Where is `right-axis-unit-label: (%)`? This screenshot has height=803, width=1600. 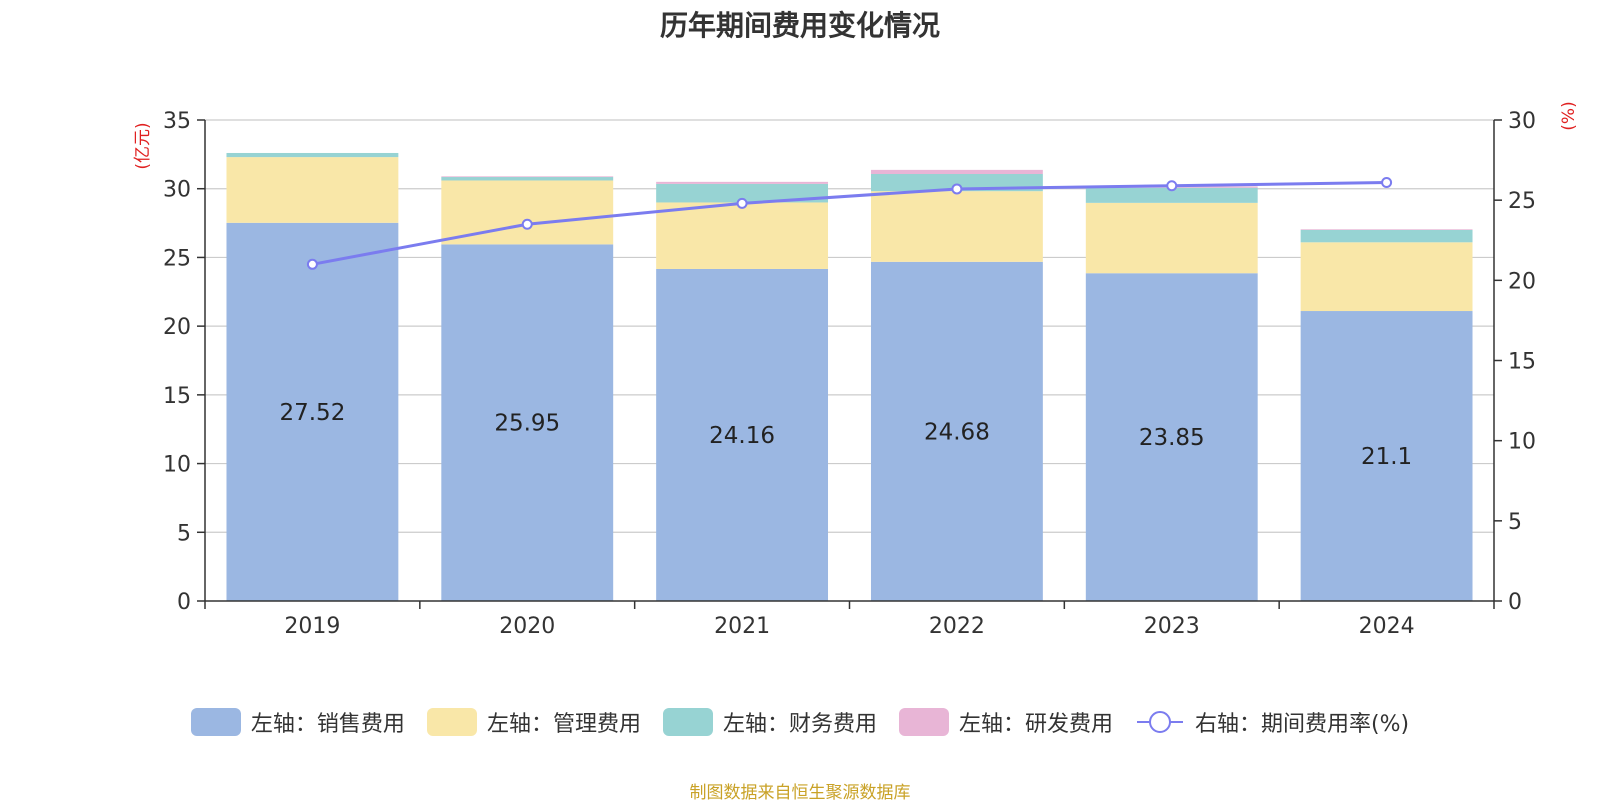 right-axis-unit-label: (%) is located at coordinates (1569, 115).